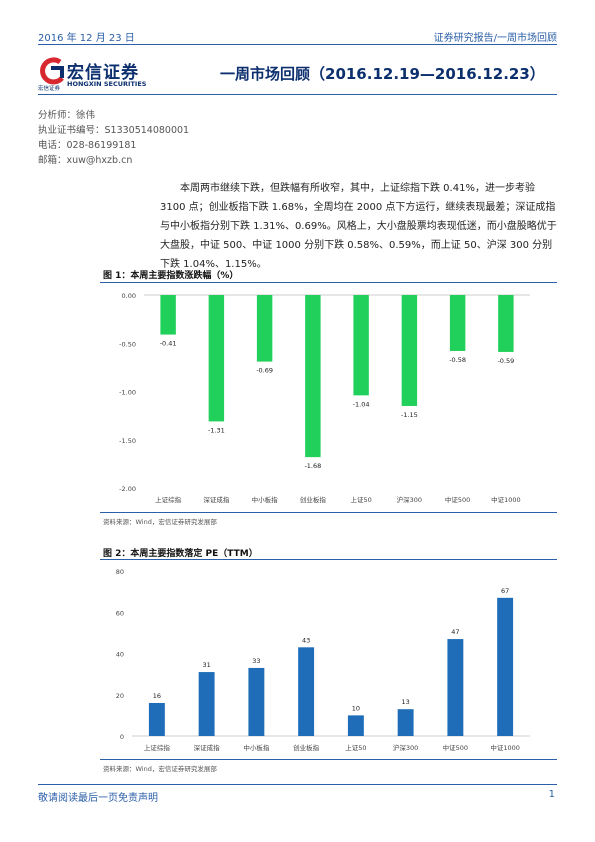 This screenshot has width=595, height=842. Describe the element at coordinates (120, 655) in the screenshot. I see `chart2-ytick-label: 40` at that location.